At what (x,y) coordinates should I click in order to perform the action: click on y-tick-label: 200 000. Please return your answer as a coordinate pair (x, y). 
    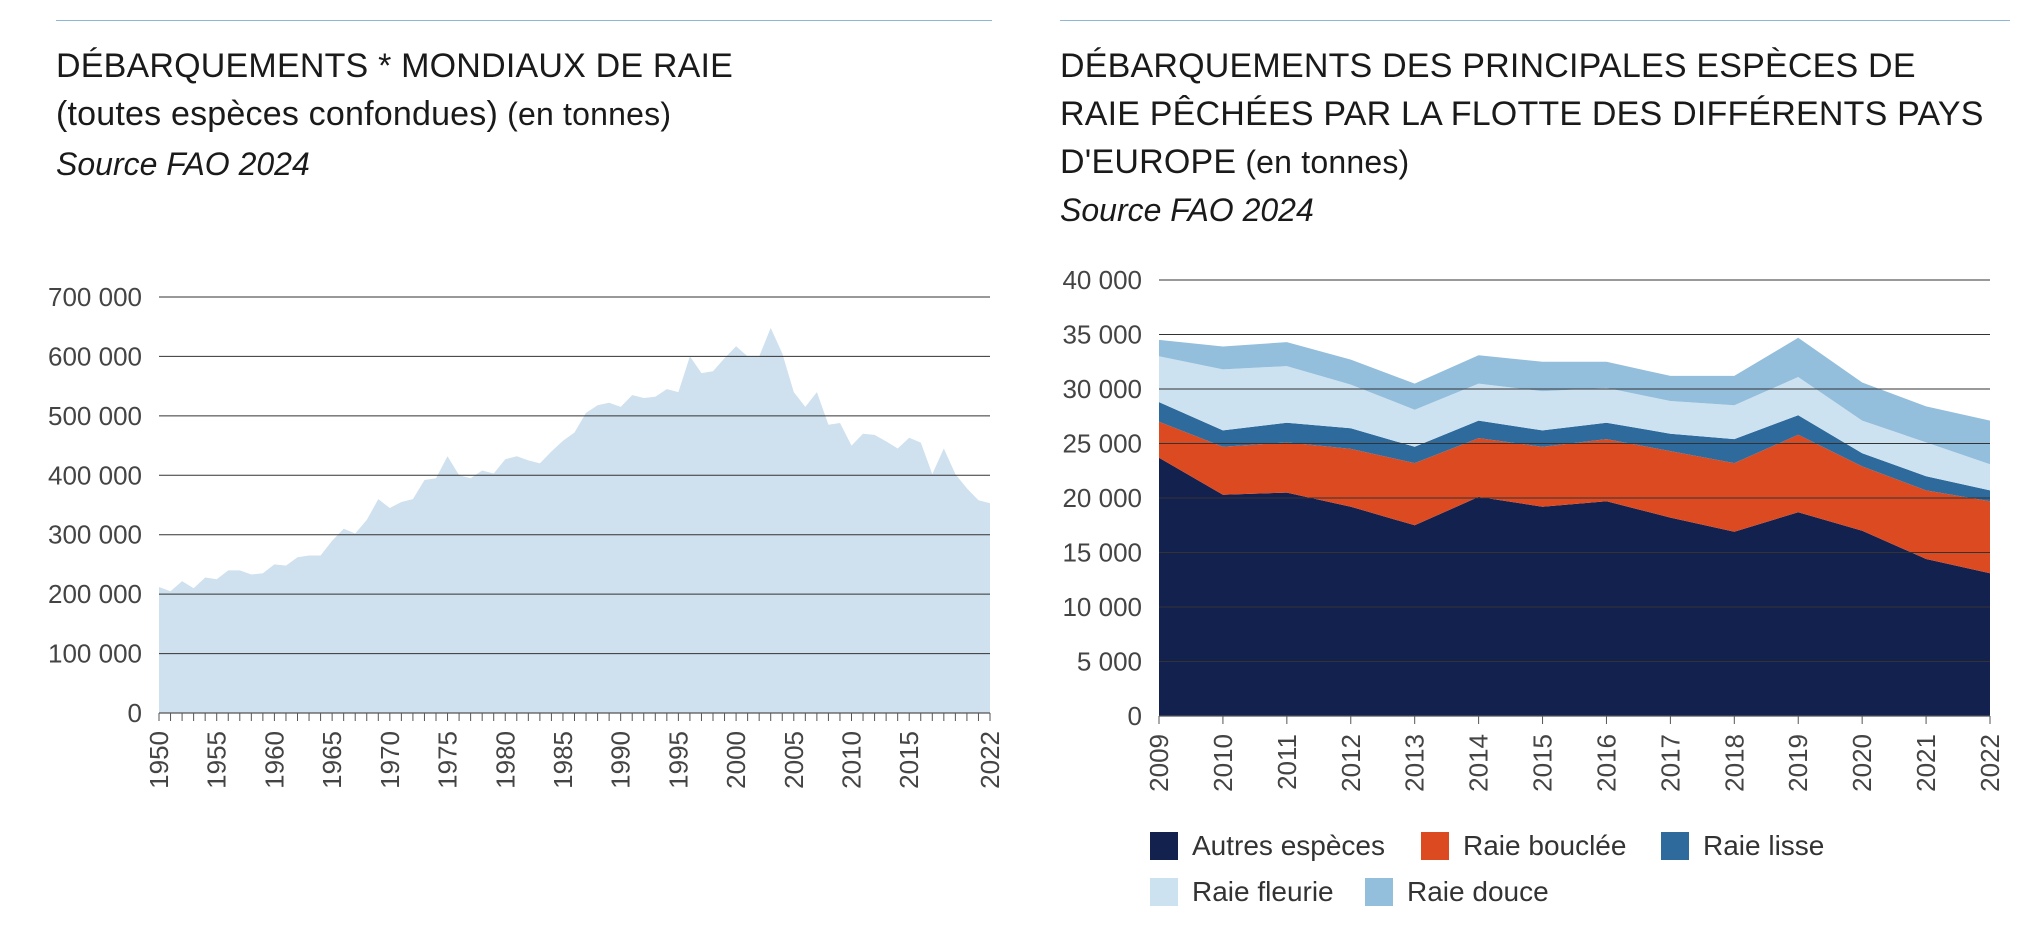
    Looking at the image, I should click on (95, 594).